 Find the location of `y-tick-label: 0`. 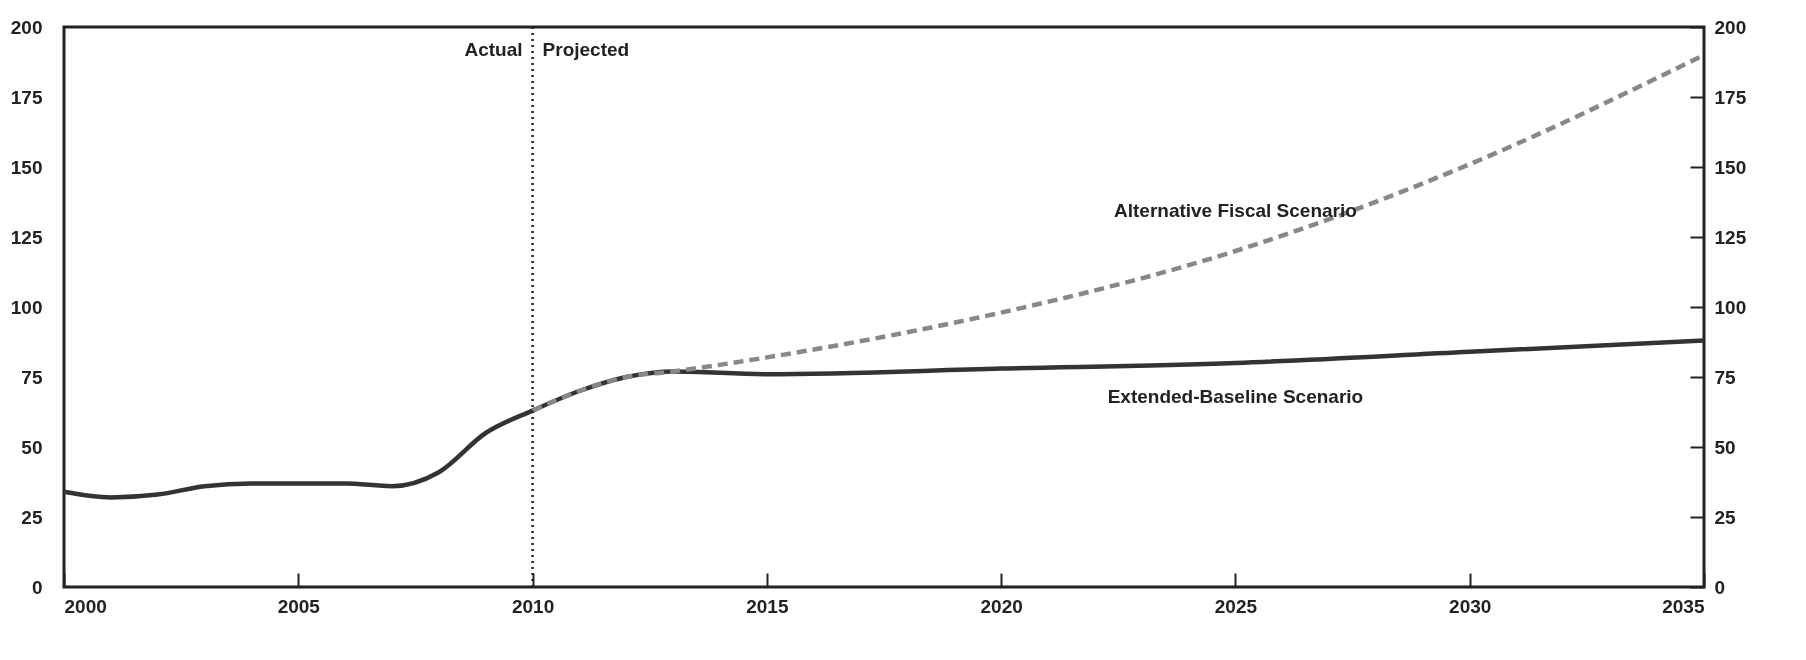

y-tick-label: 0 is located at coordinates (37, 587).